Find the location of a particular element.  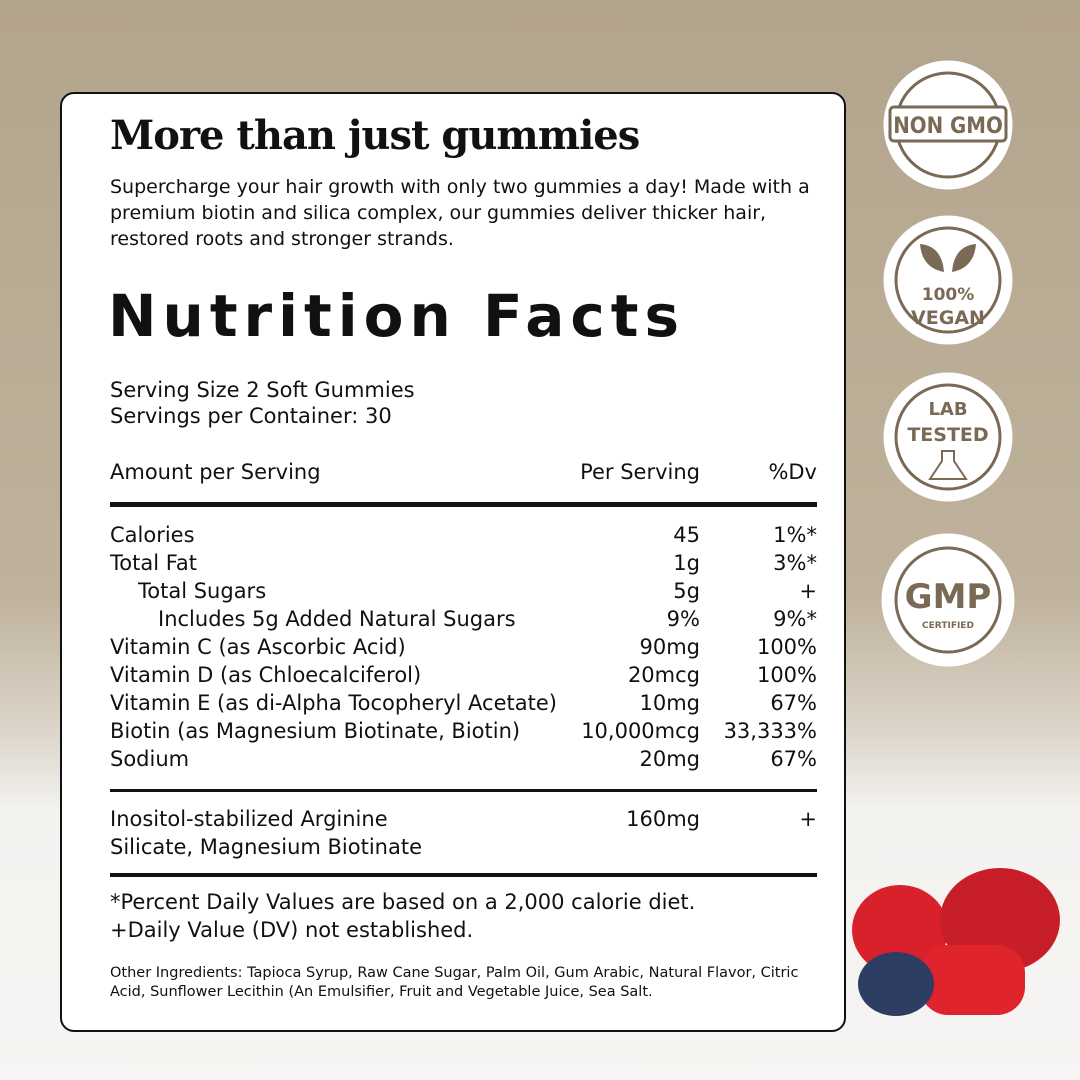

flask is located at coordinates (948, 465).